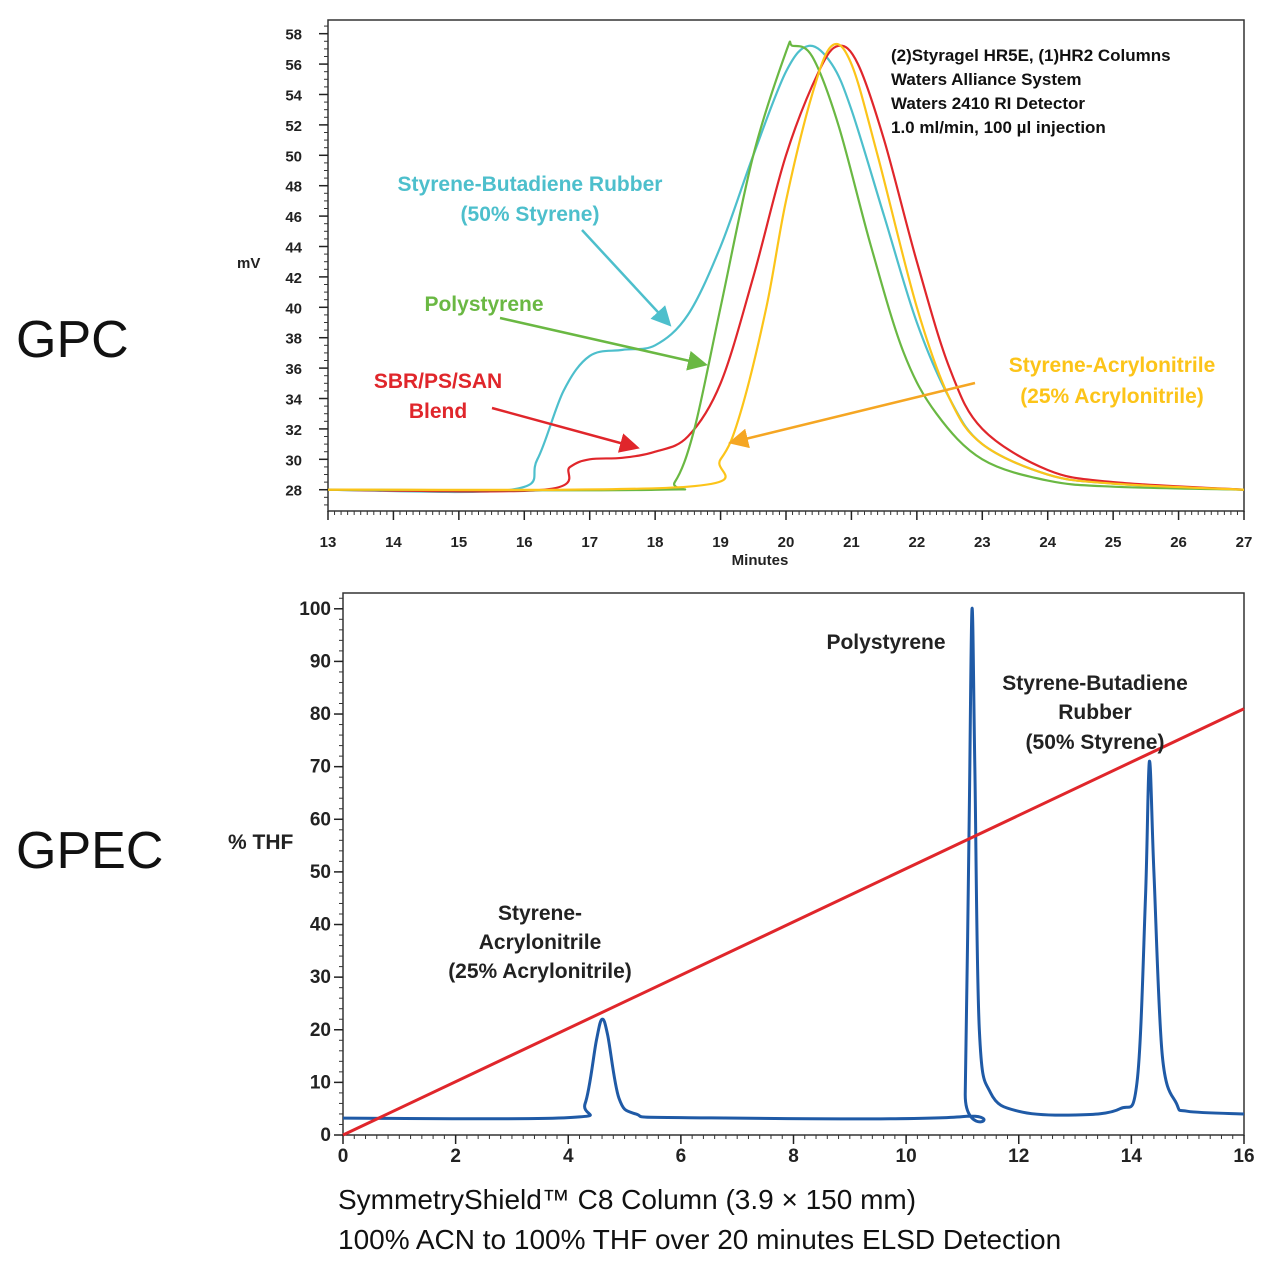 The image size is (1280, 1285). I want to click on gpec-y-tick-label: 20, so click(320, 1030).